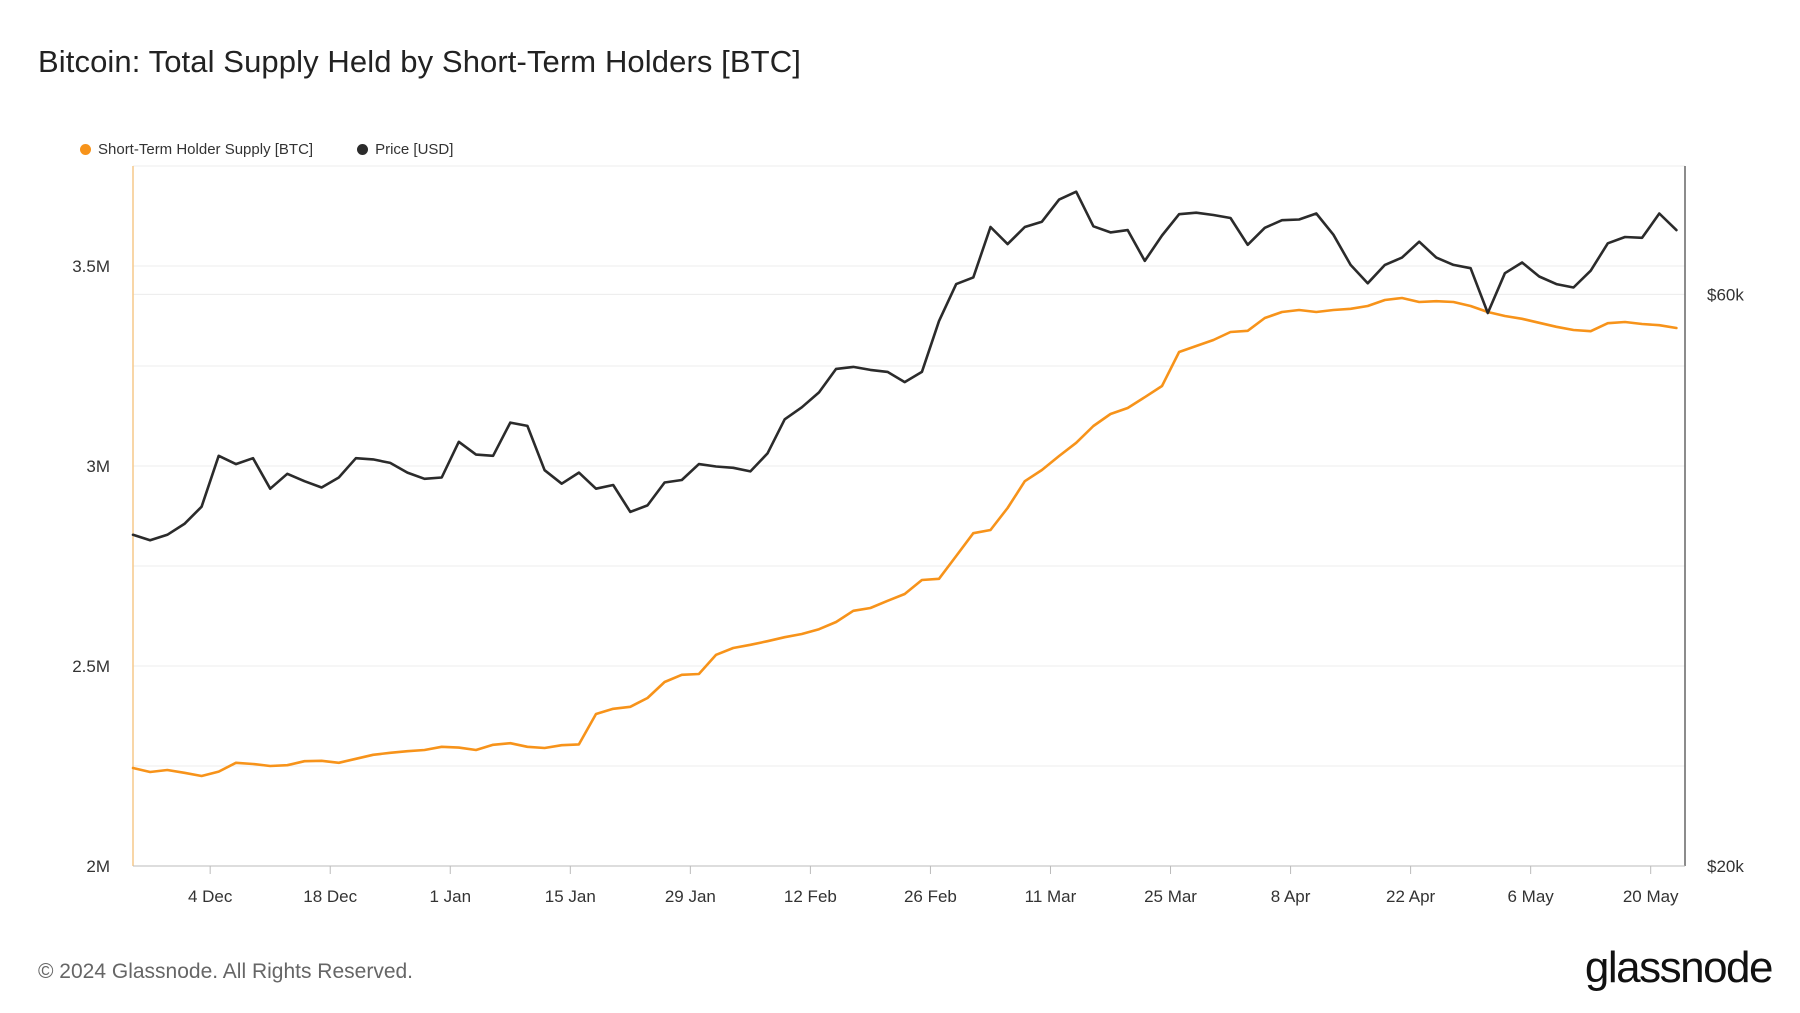  I want to click on x-tick-label: 25 Mar, so click(1170, 896).